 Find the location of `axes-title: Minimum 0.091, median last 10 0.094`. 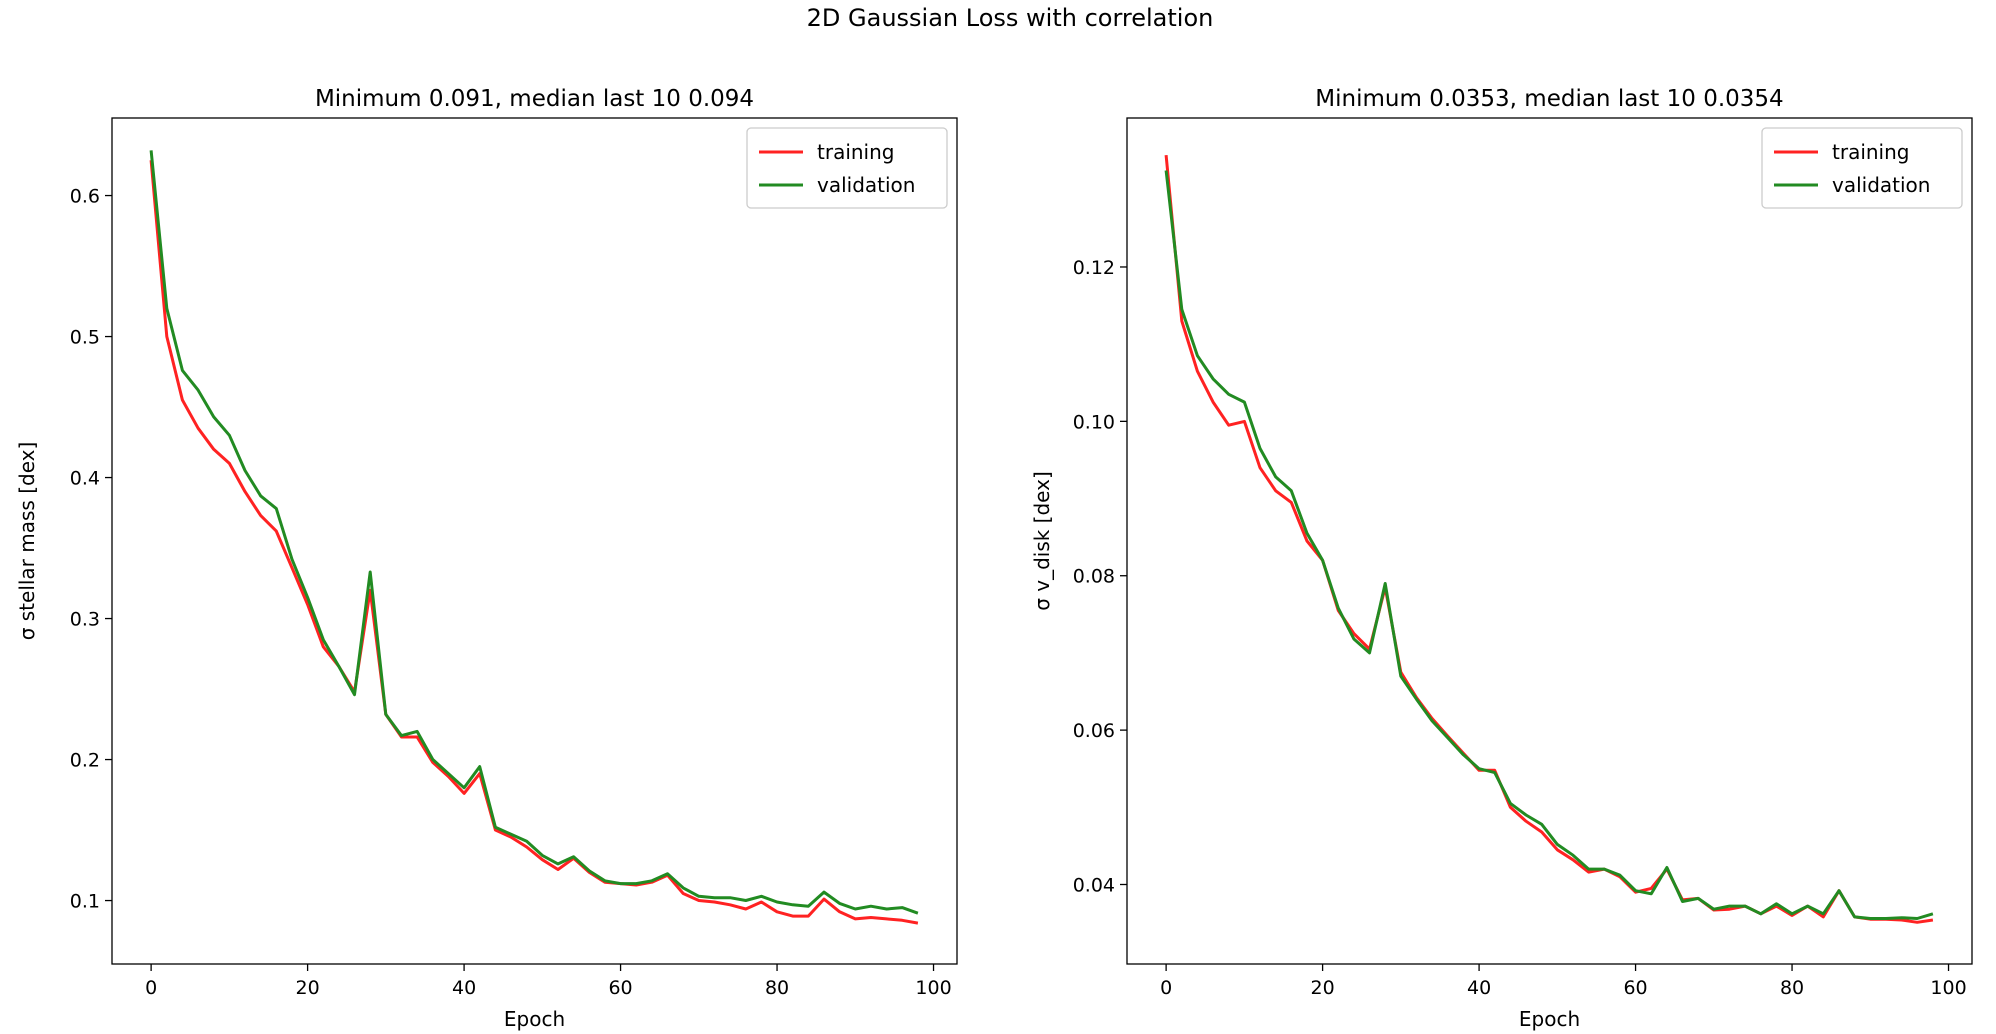

axes-title: Minimum 0.091, median last 10 0.094 is located at coordinates (534, 99).